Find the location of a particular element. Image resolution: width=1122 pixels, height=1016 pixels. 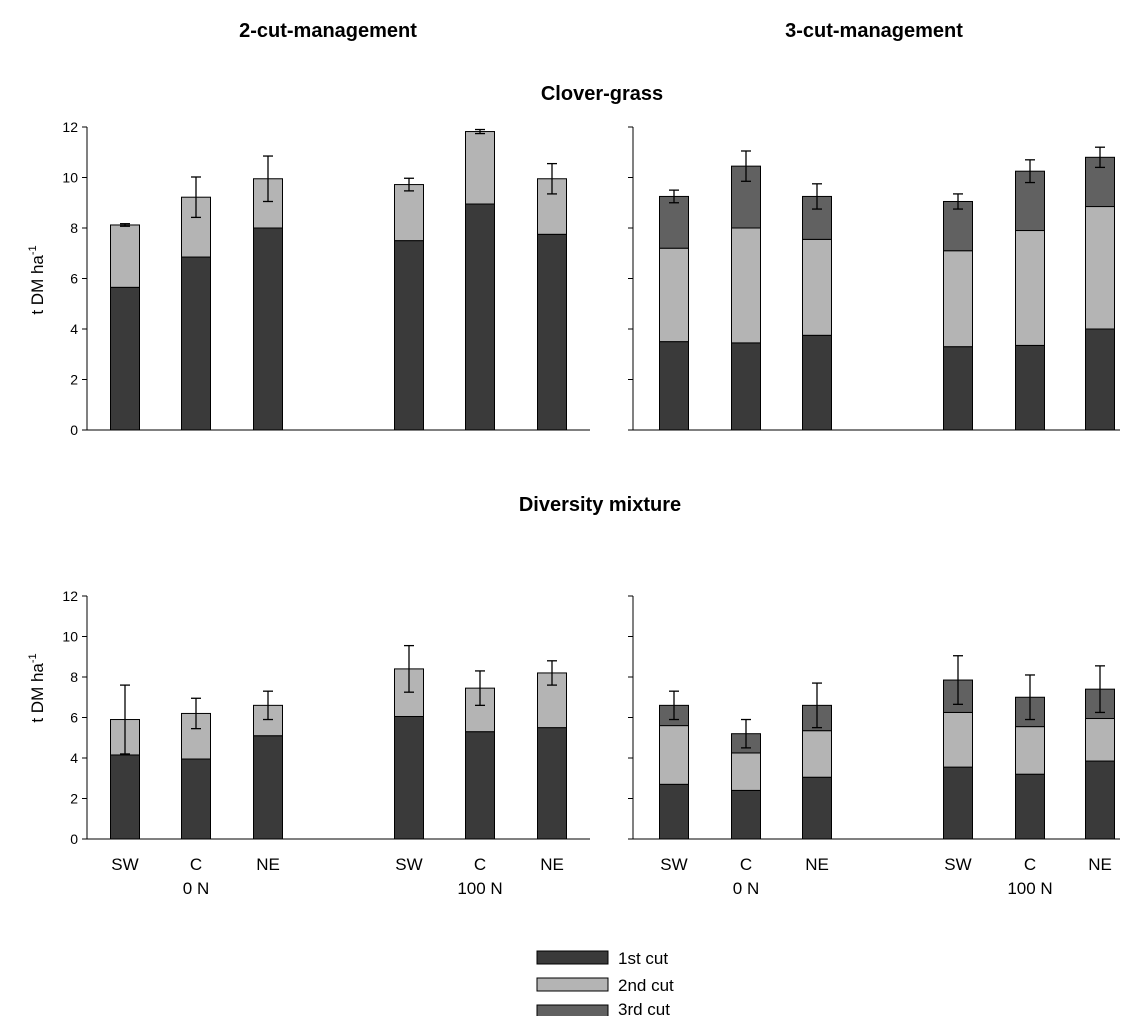

legend-swatch-2nd-cut is located at coordinates (572, 984).